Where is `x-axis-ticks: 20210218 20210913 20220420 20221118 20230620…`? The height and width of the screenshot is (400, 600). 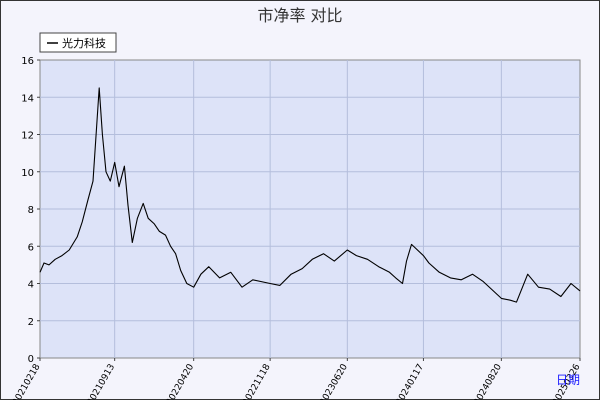 x-axis-ticks: 20210218 20210913 20220420 20221118 20230620… is located at coordinates (297, 379).